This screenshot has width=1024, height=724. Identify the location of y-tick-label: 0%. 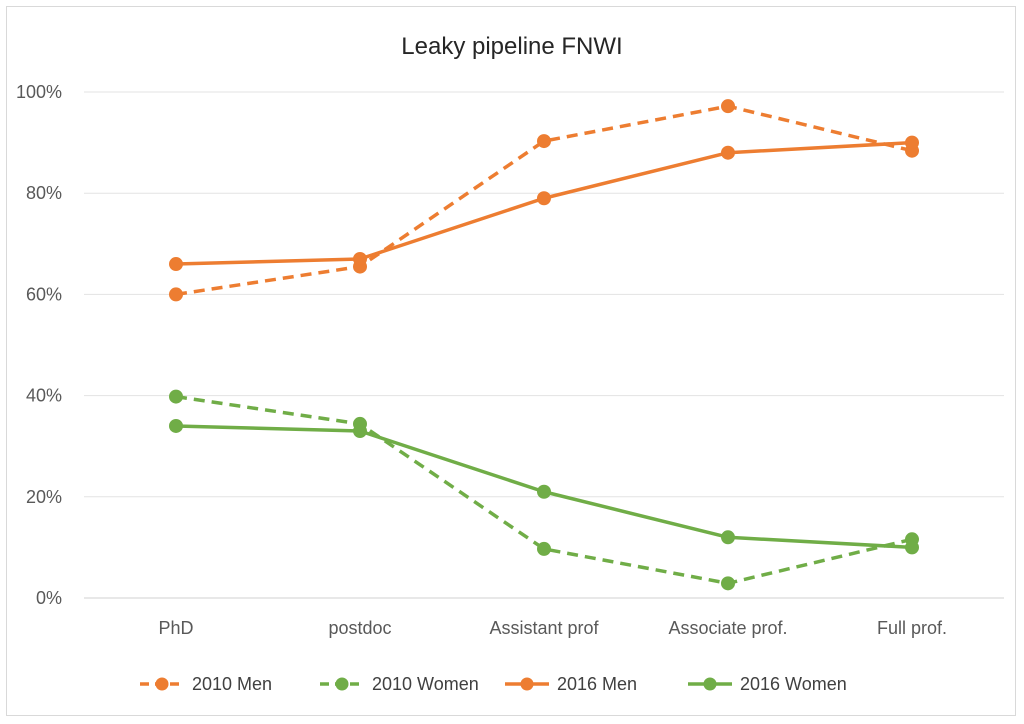
(49, 598).